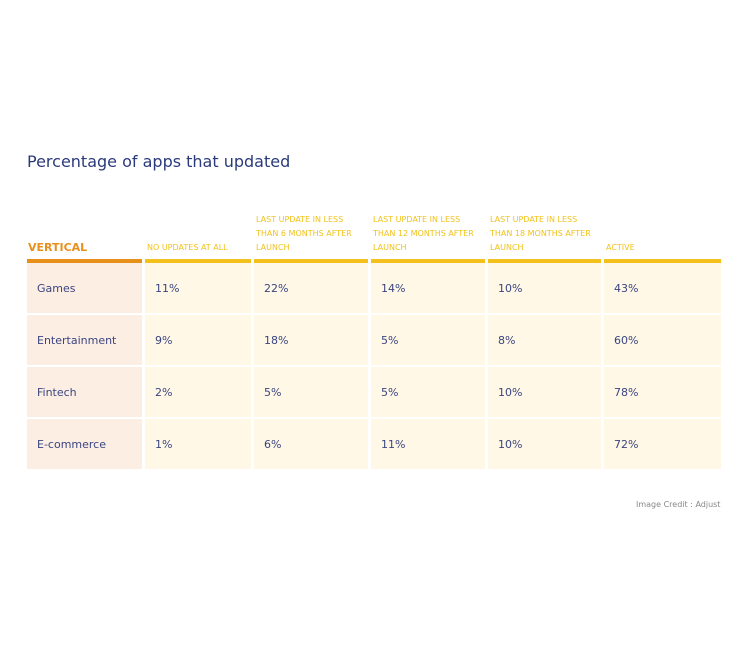 The height and width of the screenshot is (661, 750). Describe the element at coordinates (428, 289) in the screenshot. I see `value-cell: 14%` at that location.